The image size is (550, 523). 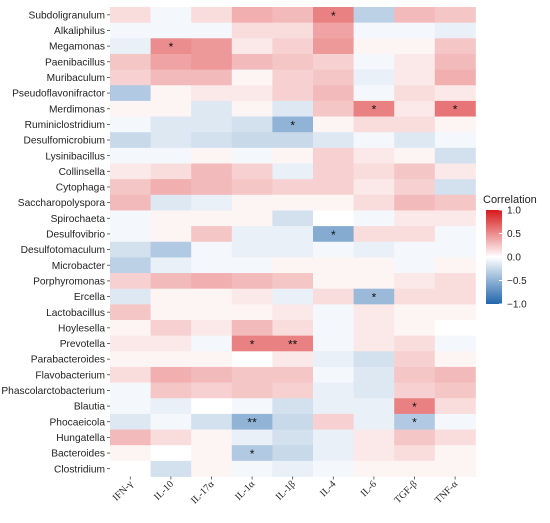 I want to click on row-label: Alkaliphilus, so click(x=79, y=31).